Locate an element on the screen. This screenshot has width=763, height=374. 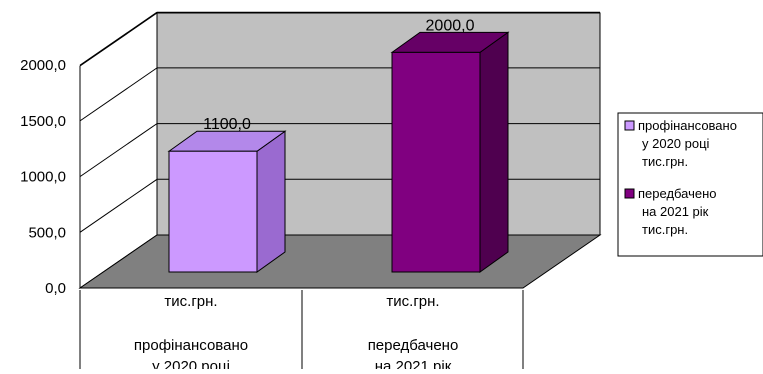
category-label: профінансовано is located at coordinates (191, 345).